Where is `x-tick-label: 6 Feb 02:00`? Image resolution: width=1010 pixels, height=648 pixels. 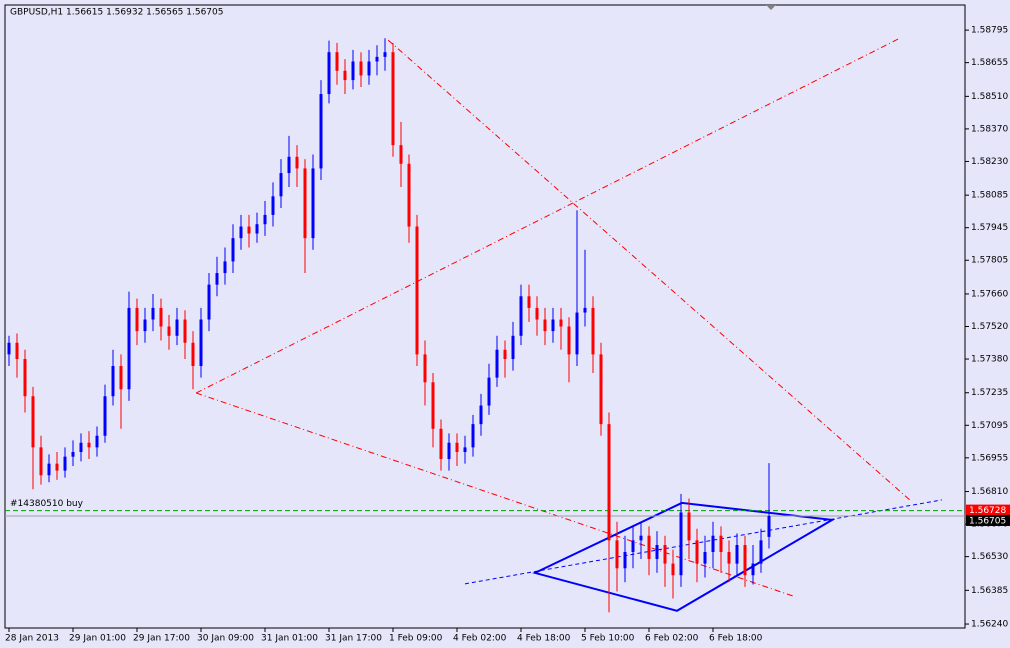 x-tick-label: 6 Feb 02:00 is located at coordinates (672, 639).